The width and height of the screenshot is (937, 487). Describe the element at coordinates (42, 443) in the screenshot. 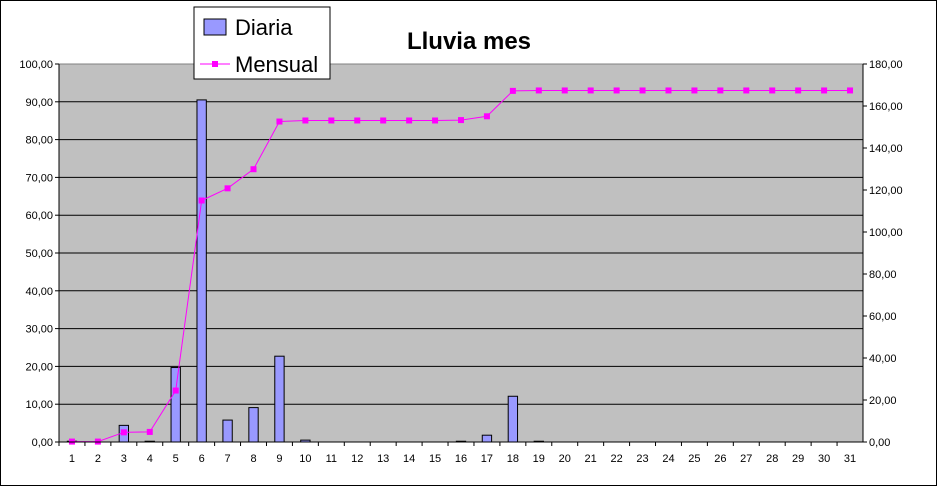

I see `left-tick-label: 0,00` at that location.